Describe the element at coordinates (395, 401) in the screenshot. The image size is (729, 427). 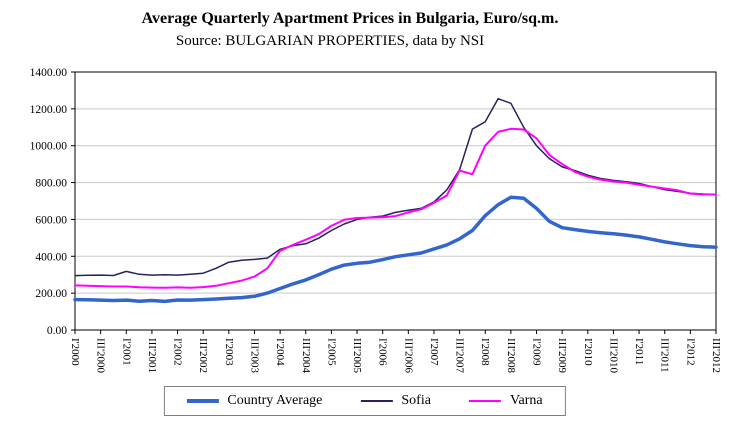
I see `legend-item-sofia: Sofia` at that location.